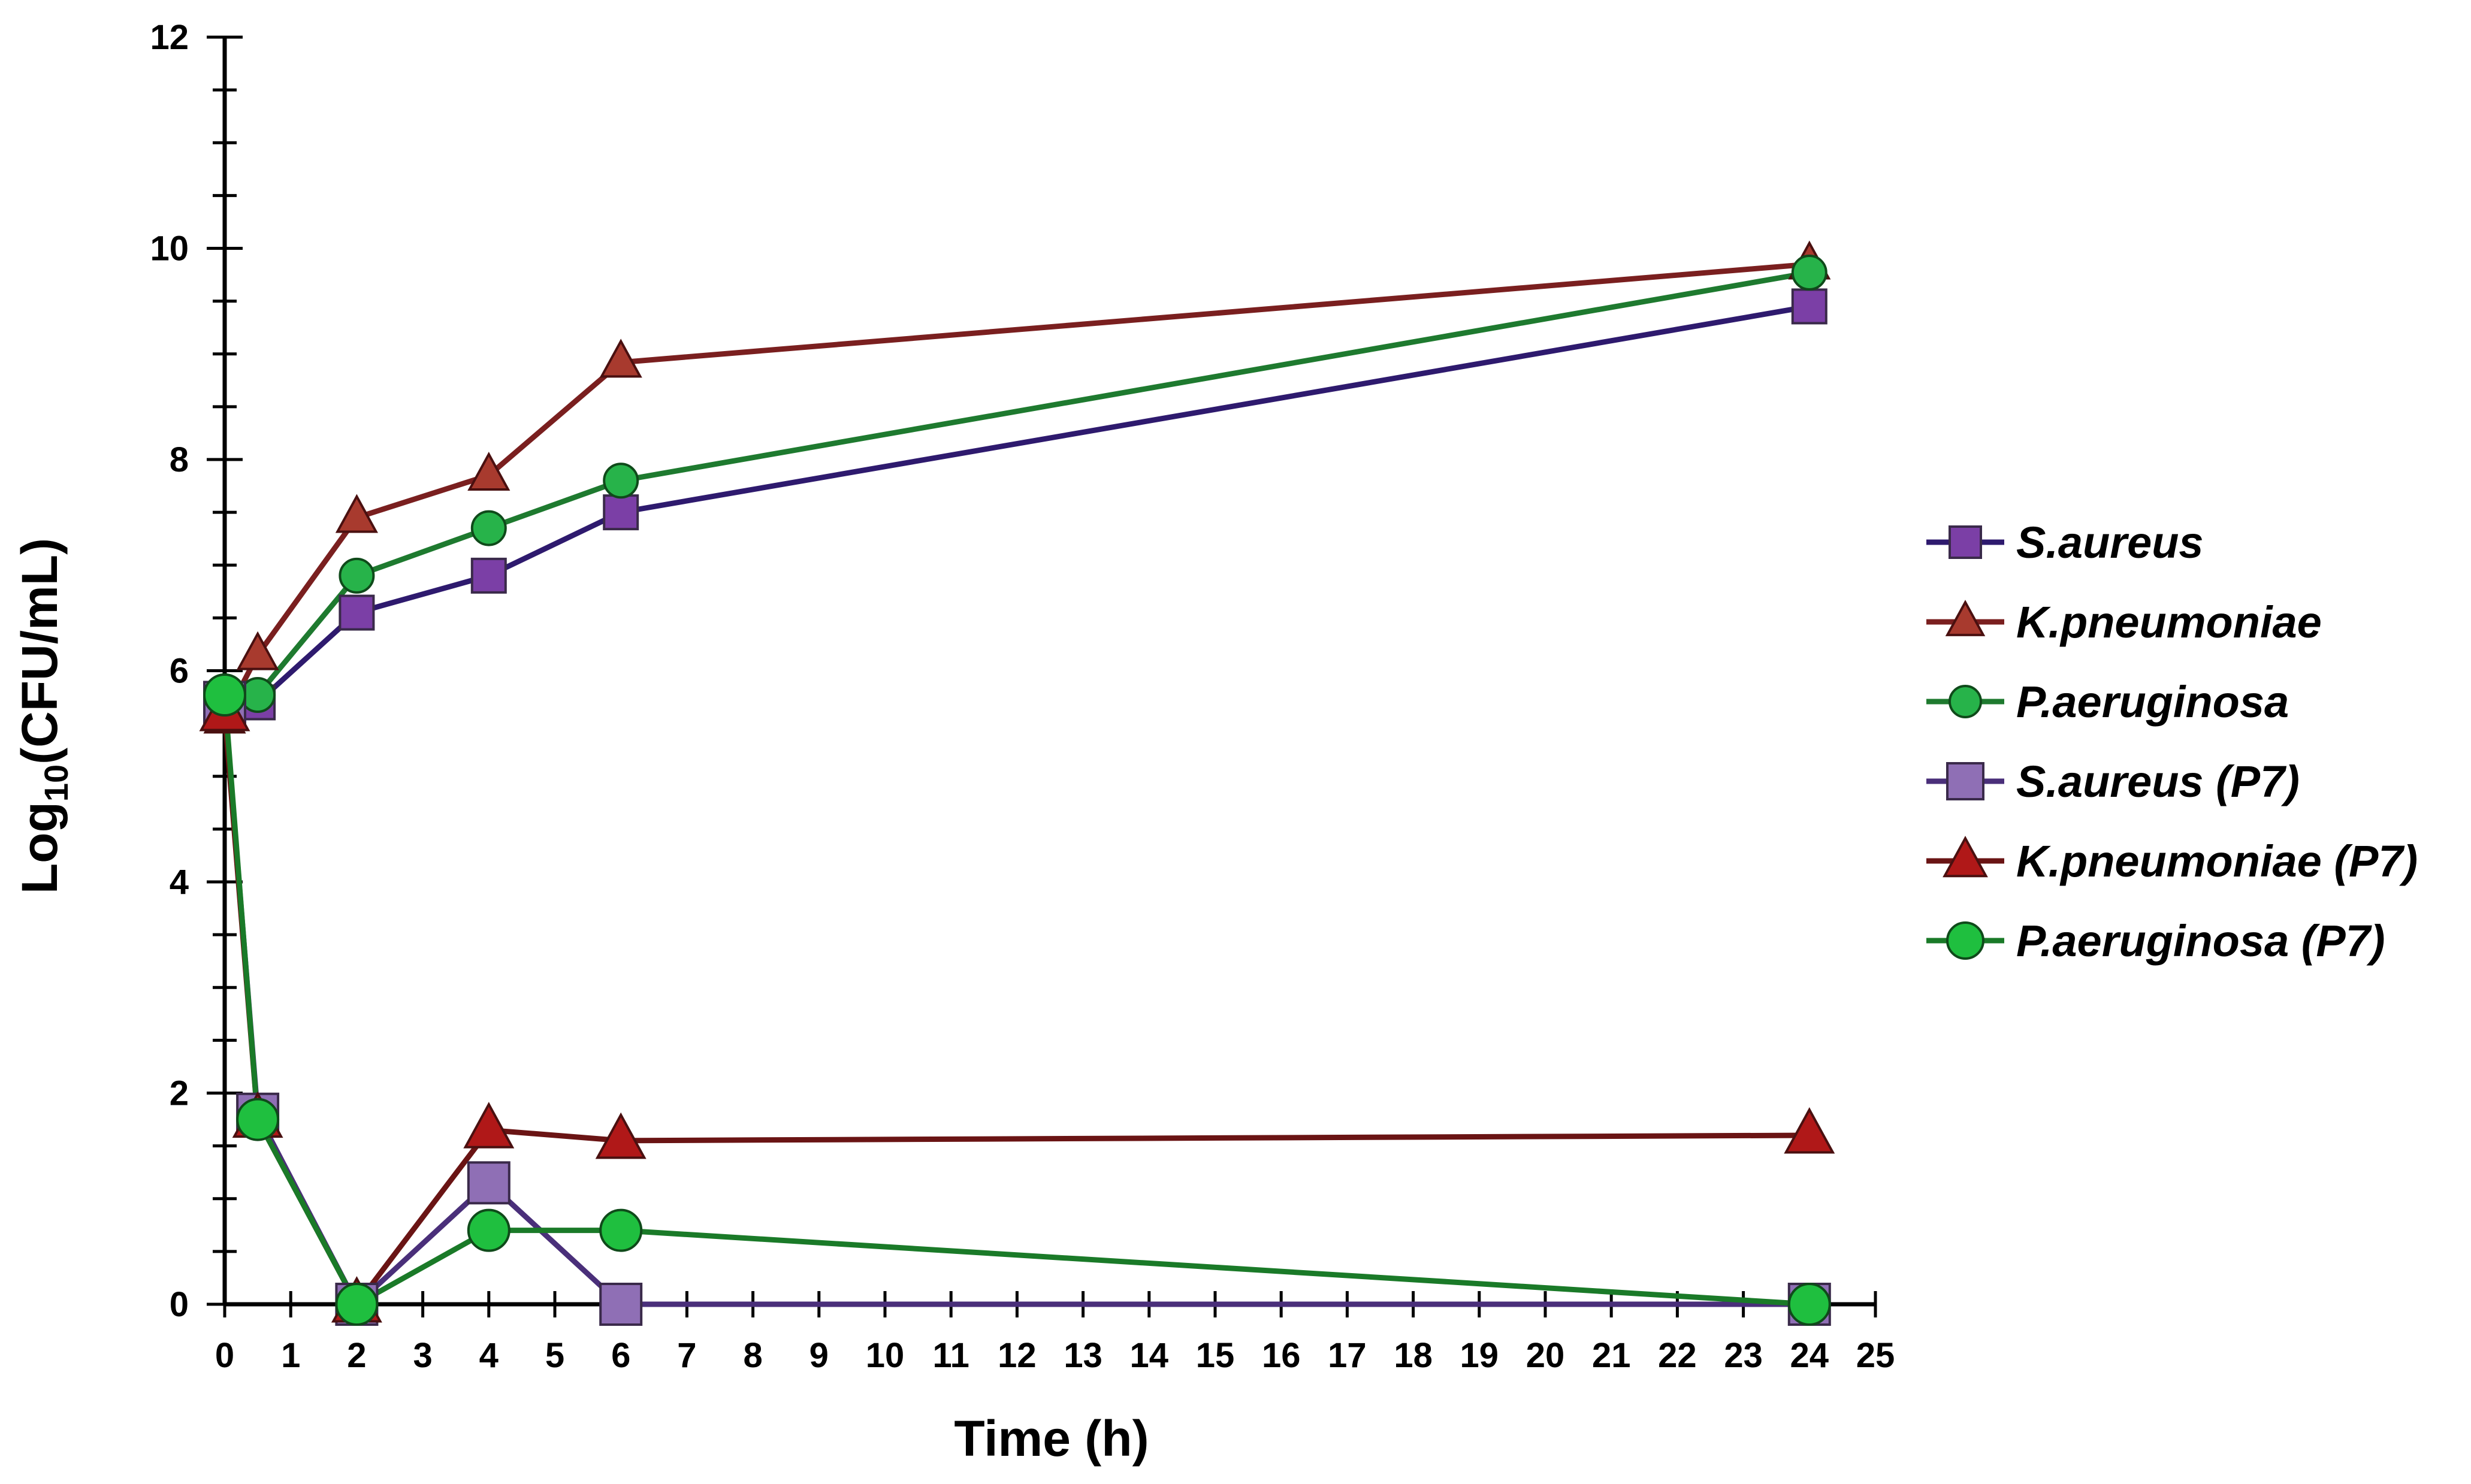 This screenshot has width=2471, height=1484. I want to click on x-tick-label: 22, so click(1677, 1355).